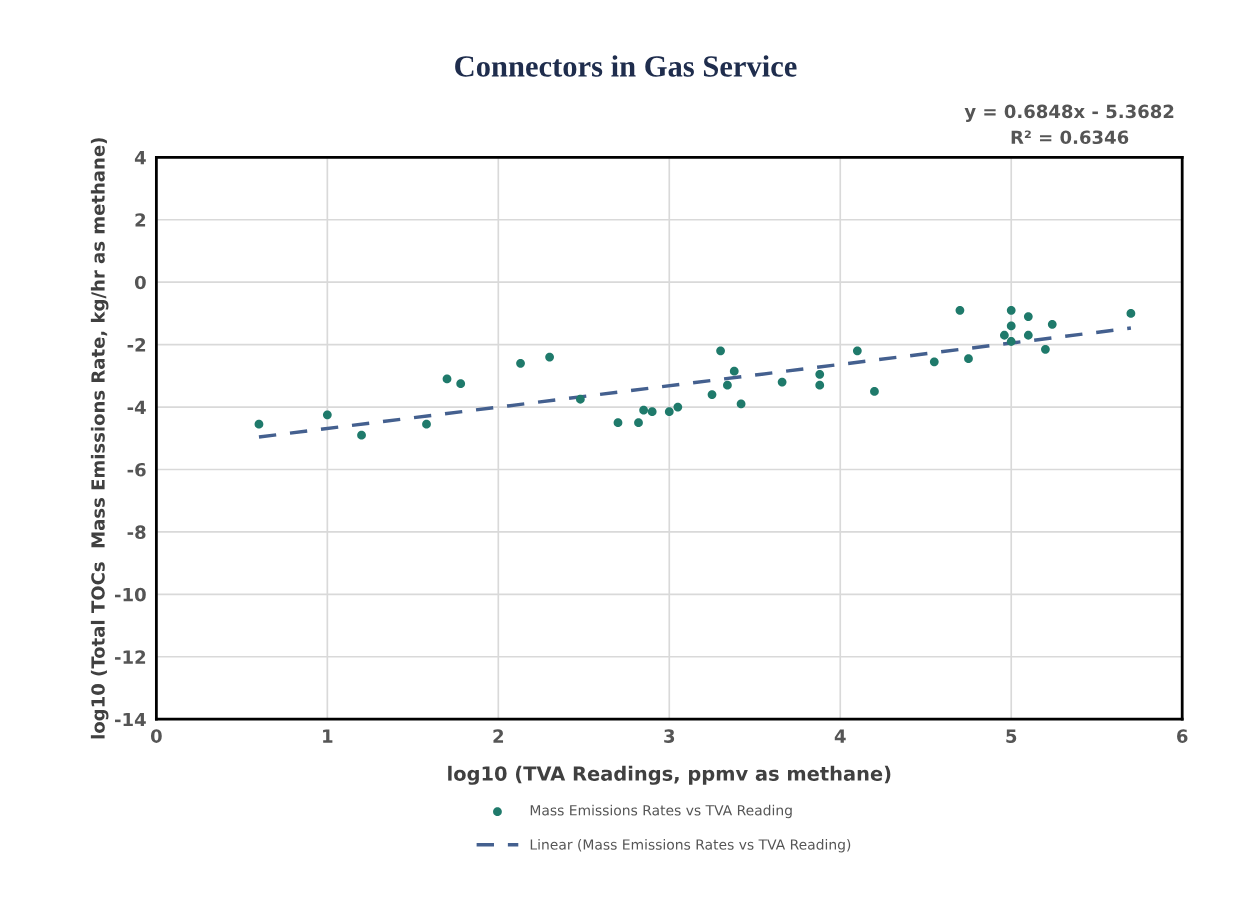 Image resolution: width=1251 pixels, height=899 pixels. I want to click on y-tick-label: 2, so click(140, 220).